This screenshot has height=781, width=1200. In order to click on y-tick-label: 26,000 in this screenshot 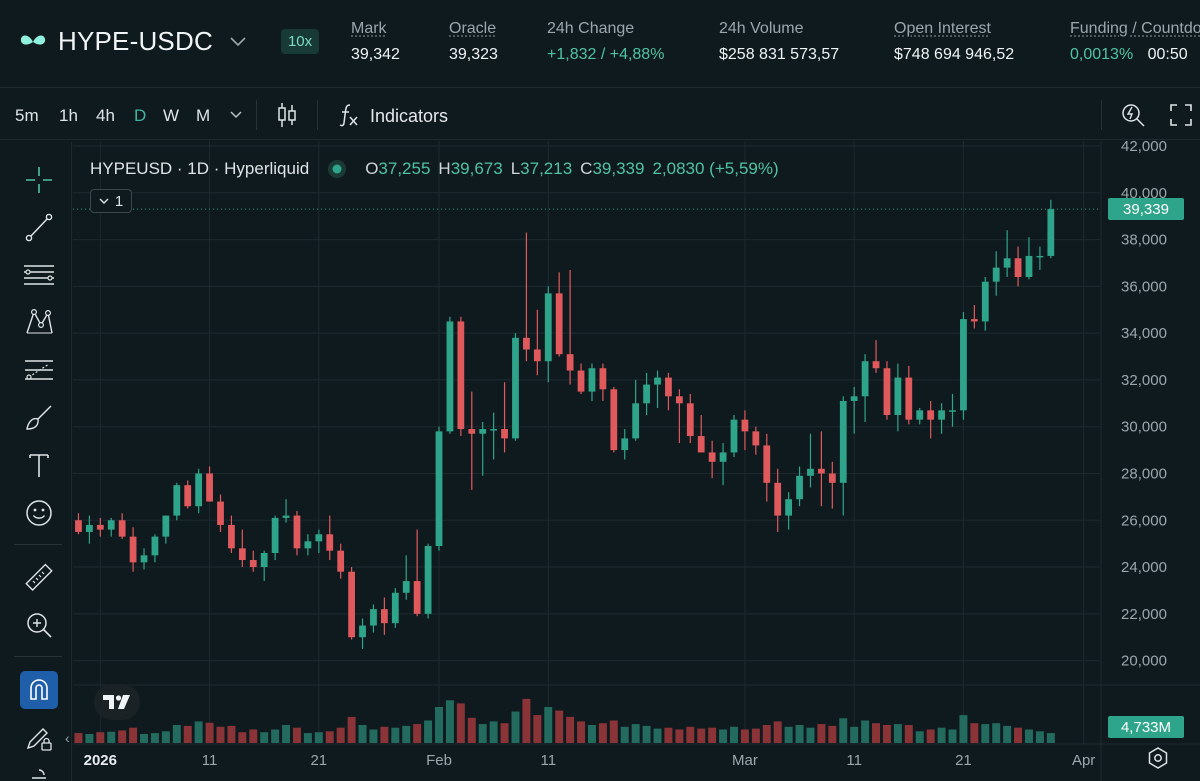, I will do `click(1144, 520)`.